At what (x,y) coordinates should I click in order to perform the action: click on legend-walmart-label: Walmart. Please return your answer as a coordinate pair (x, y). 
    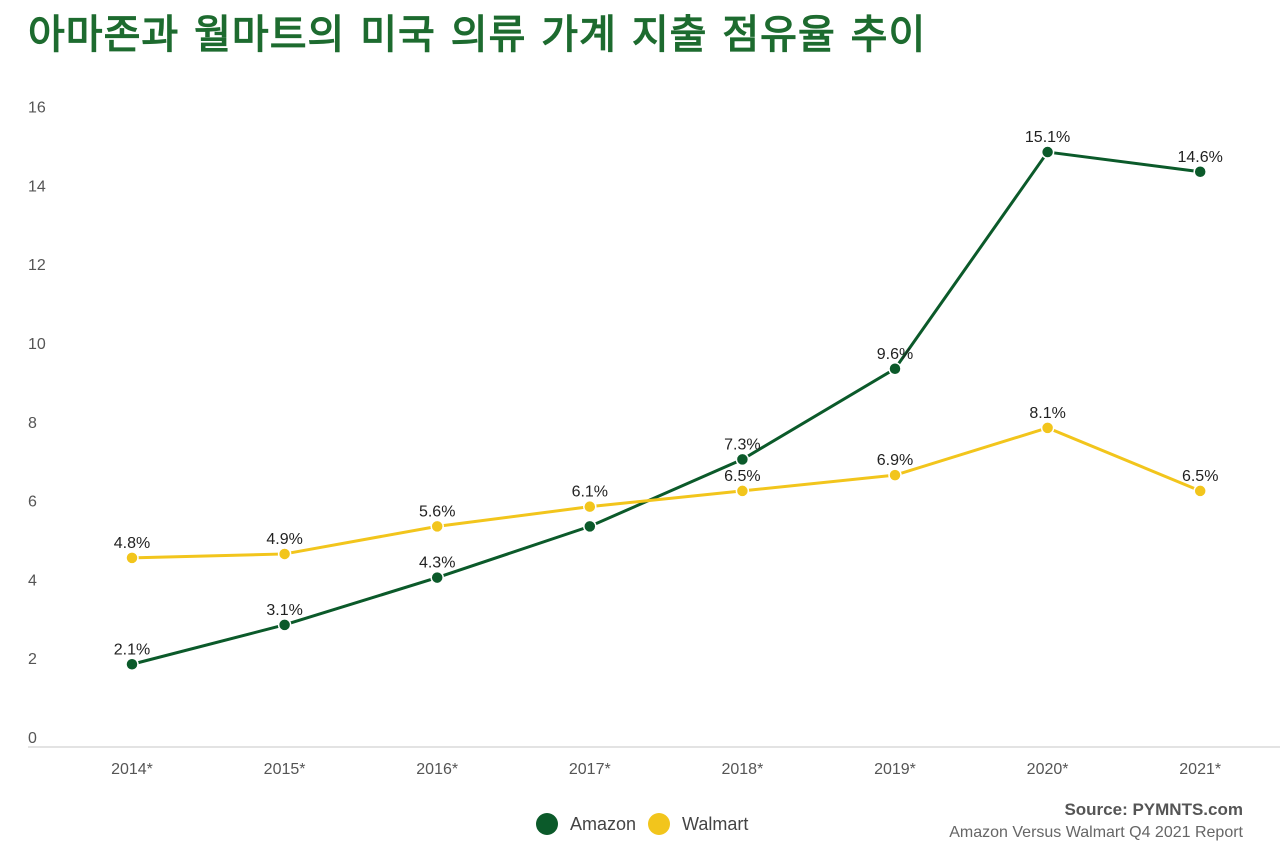
    Looking at the image, I should click on (715, 823).